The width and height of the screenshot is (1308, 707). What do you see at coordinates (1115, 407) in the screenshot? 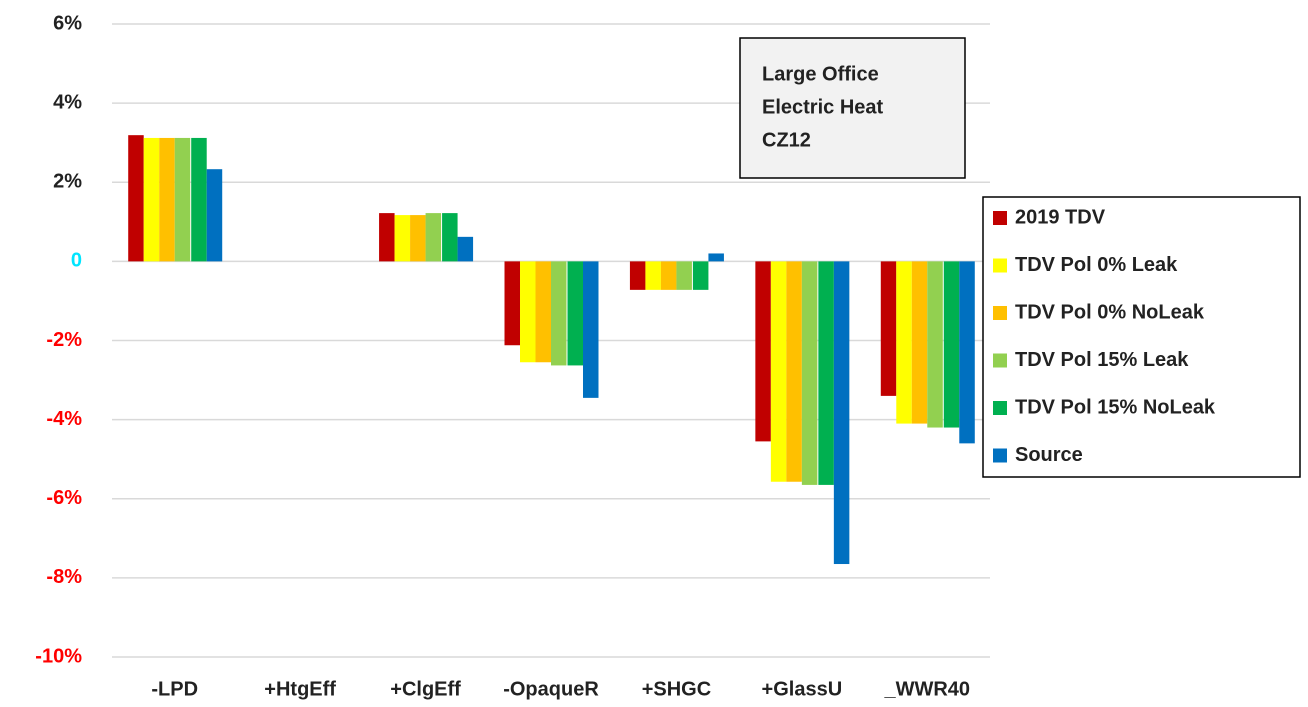
I see `legend-label: TDV Pol 15% NoLeak` at bounding box center [1115, 407].